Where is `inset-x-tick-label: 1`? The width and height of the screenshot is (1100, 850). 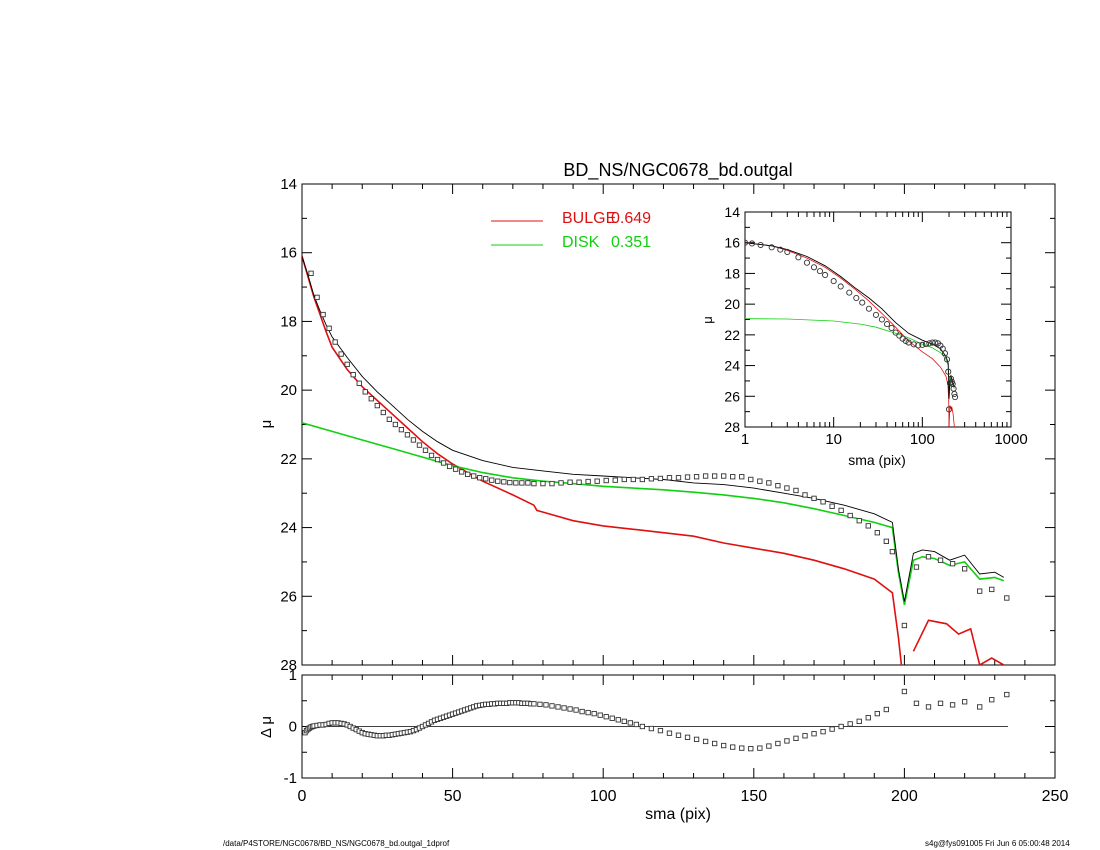
inset-x-tick-label: 1 is located at coordinates (745, 439).